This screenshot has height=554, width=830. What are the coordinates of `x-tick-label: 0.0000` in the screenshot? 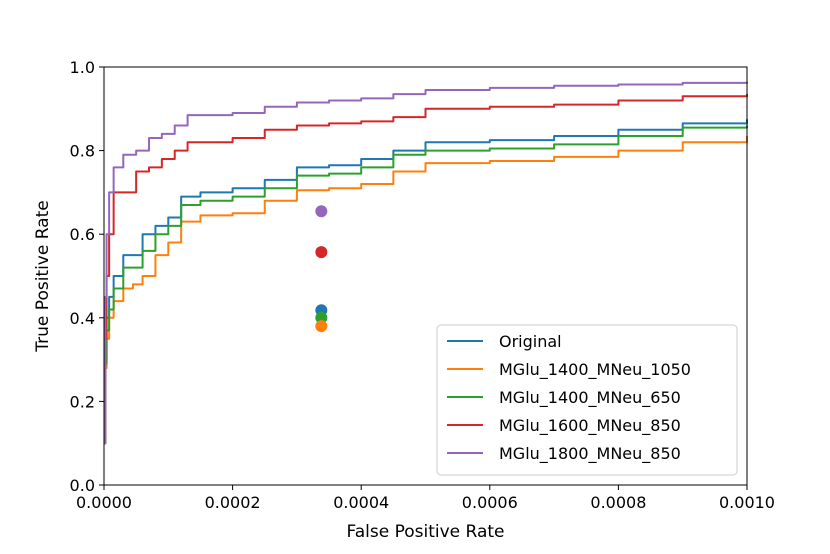 It's located at (104, 502).